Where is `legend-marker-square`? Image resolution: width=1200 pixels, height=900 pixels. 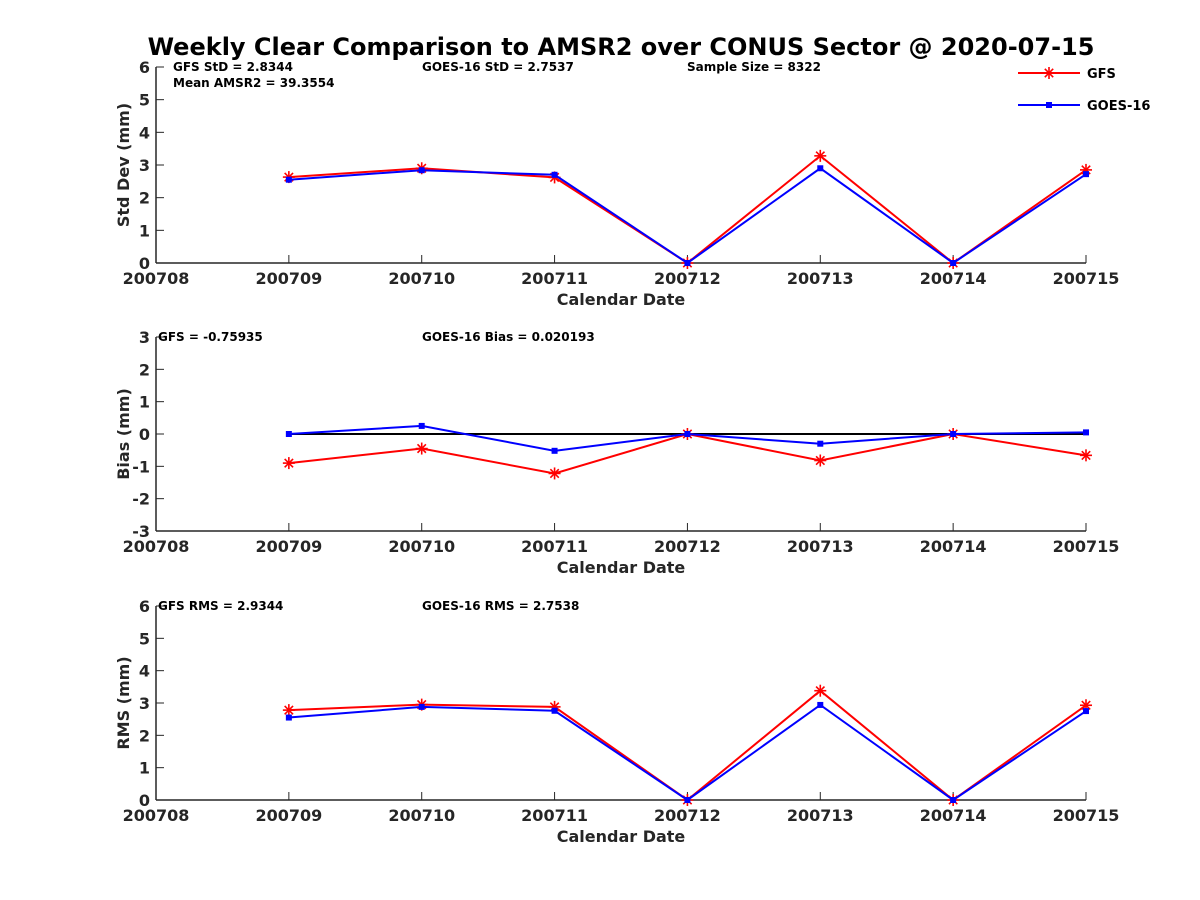
legend-marker-square is located at coordinates (1049, 105).